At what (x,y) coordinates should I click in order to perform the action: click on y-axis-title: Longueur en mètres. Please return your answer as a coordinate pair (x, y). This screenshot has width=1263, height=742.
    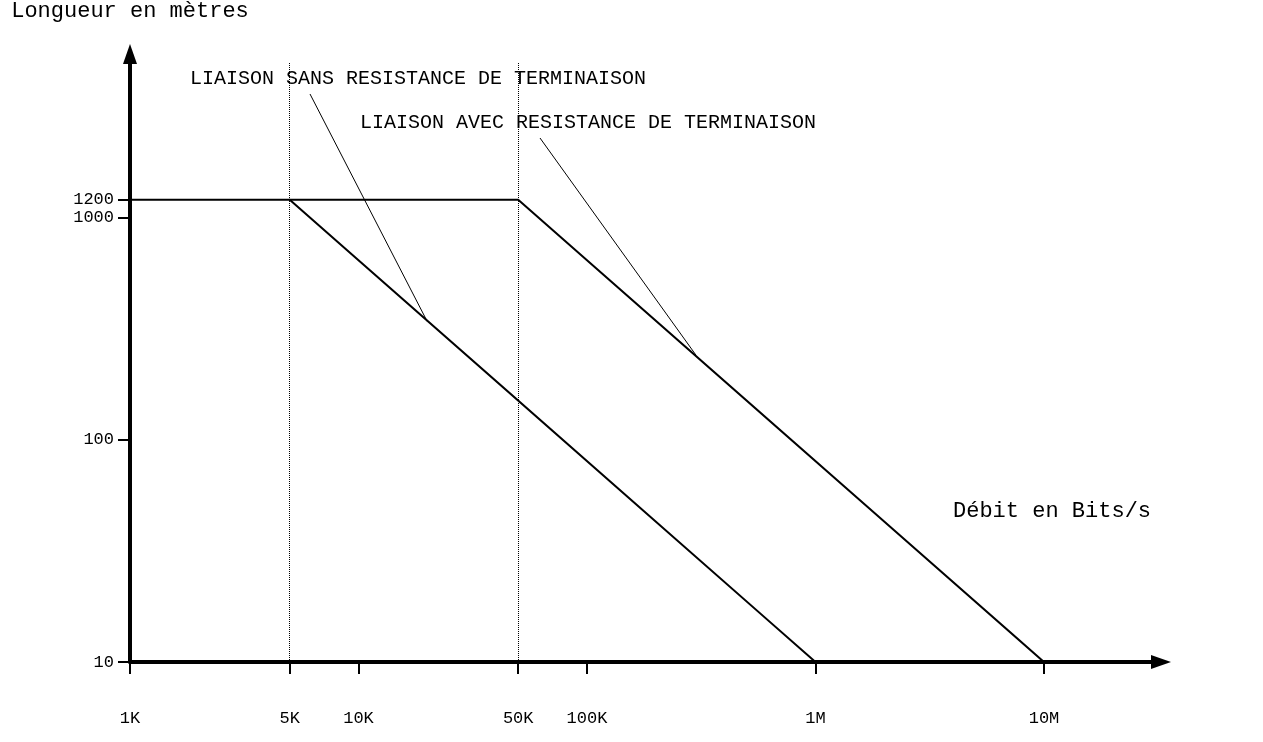
    Looking at the image, I should click on (130, 12).